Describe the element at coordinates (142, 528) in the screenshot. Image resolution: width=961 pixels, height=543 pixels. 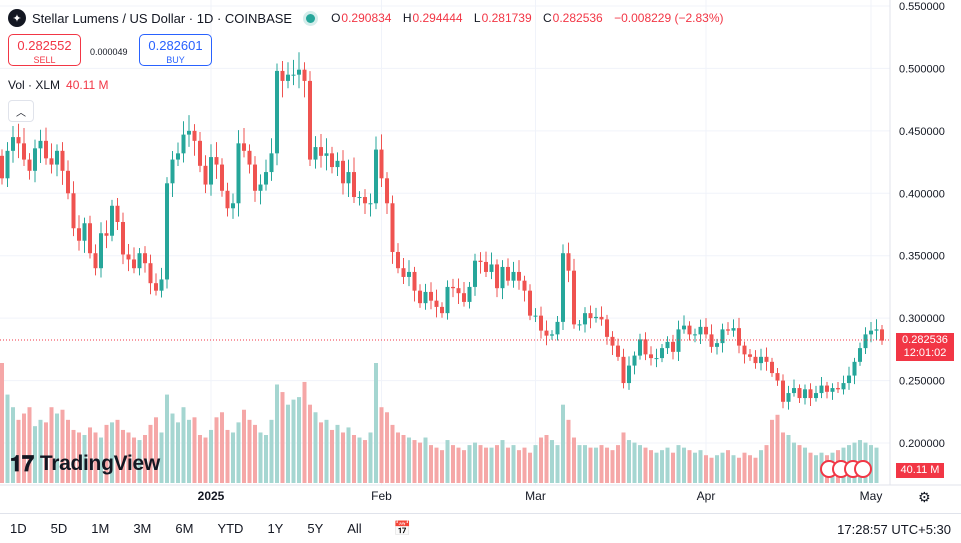
I see `range-3m: 3M` at that location.